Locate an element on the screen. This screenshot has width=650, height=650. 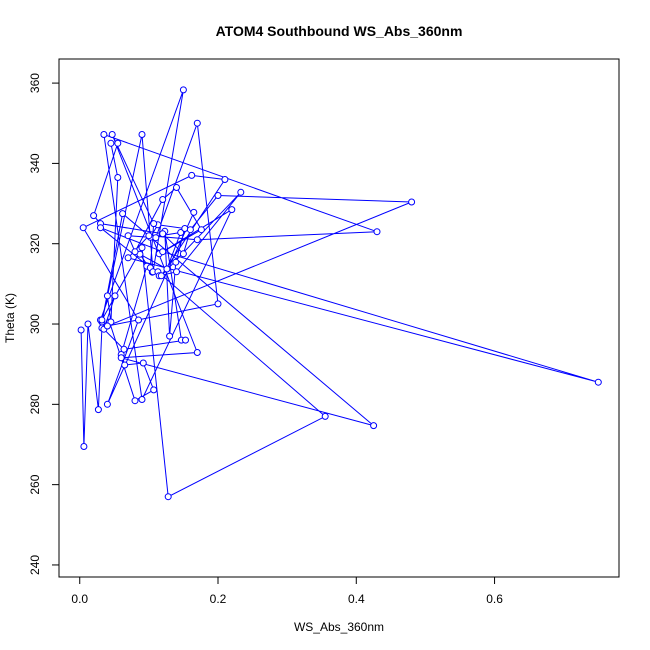
x-tick-label: 0.6 is located at coordinates (494, 599).